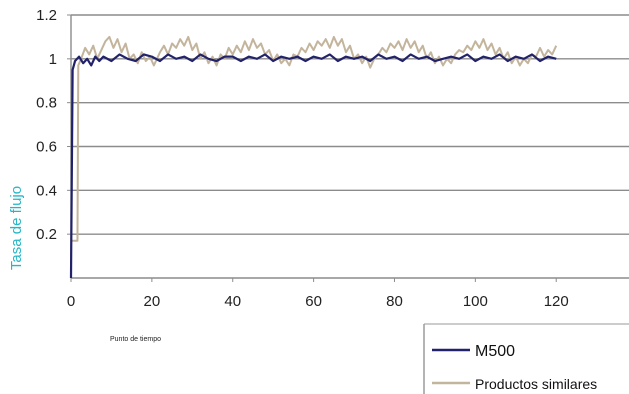 This screenshot has height=394, width=629. I want to click on y-tick-label-1: 1, so click(53, 59).